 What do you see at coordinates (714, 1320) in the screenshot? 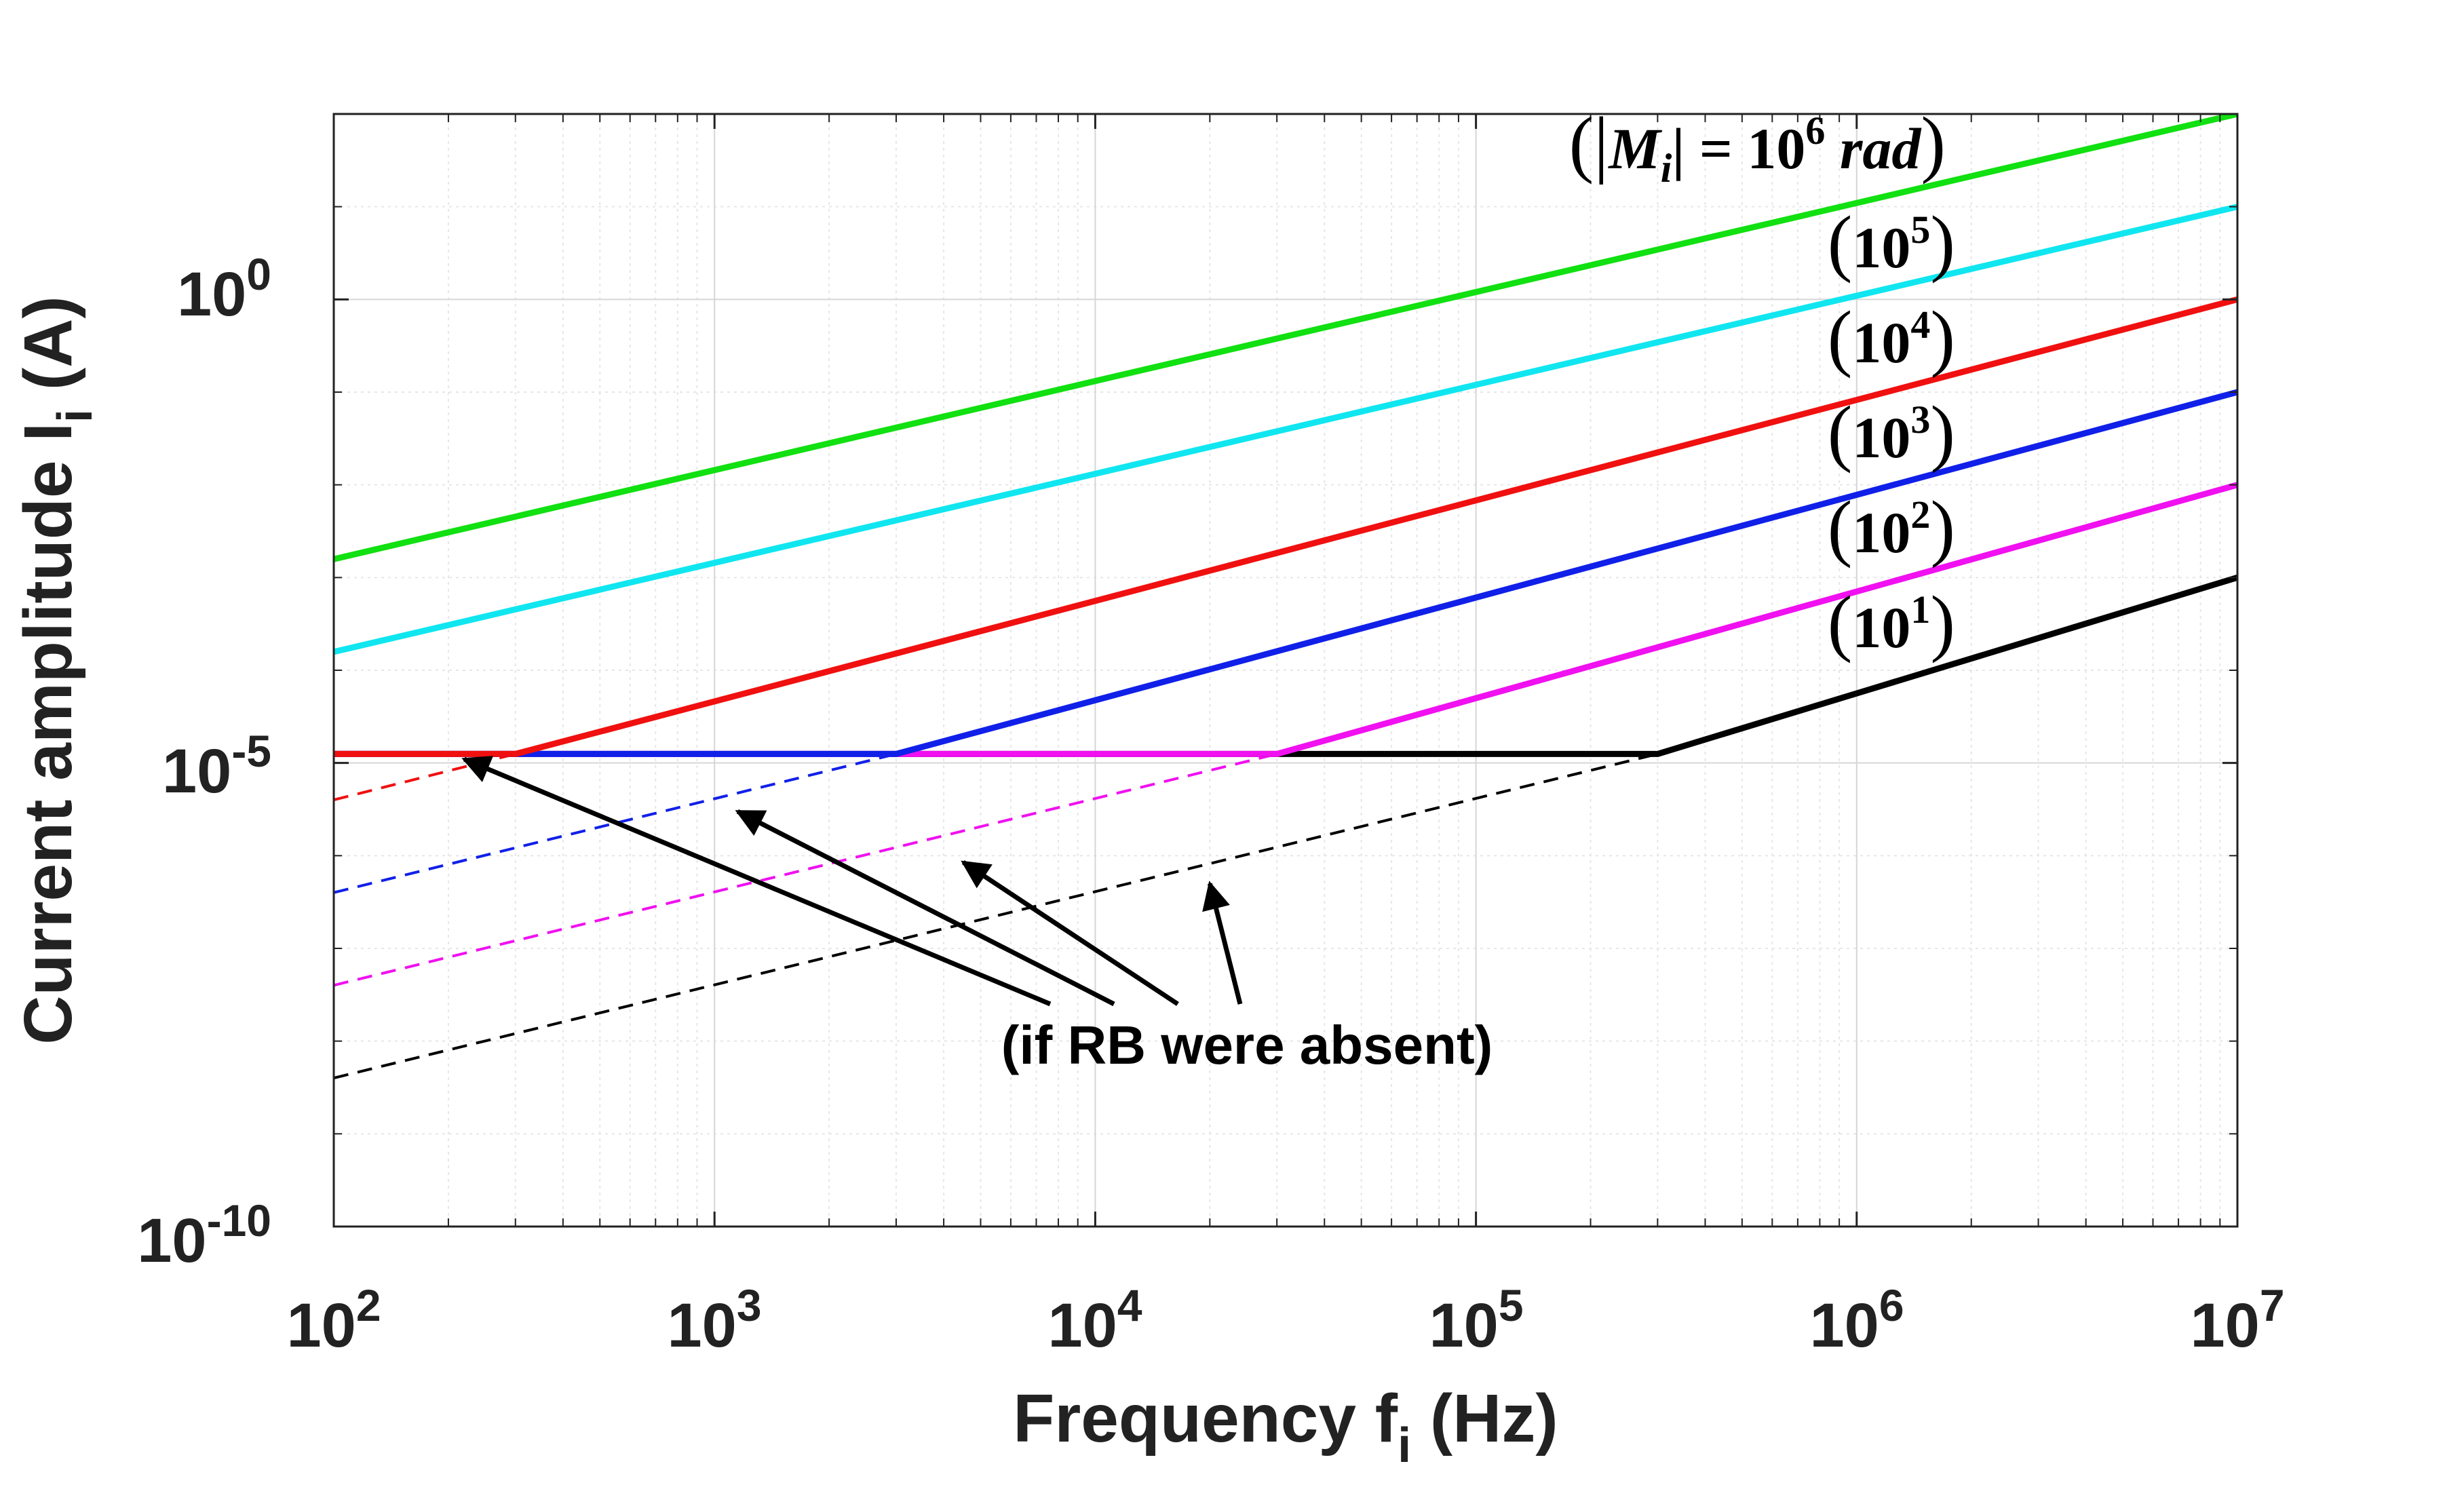
I see `x-tick-label-1: 10³` at bounding box center [714, 1320].